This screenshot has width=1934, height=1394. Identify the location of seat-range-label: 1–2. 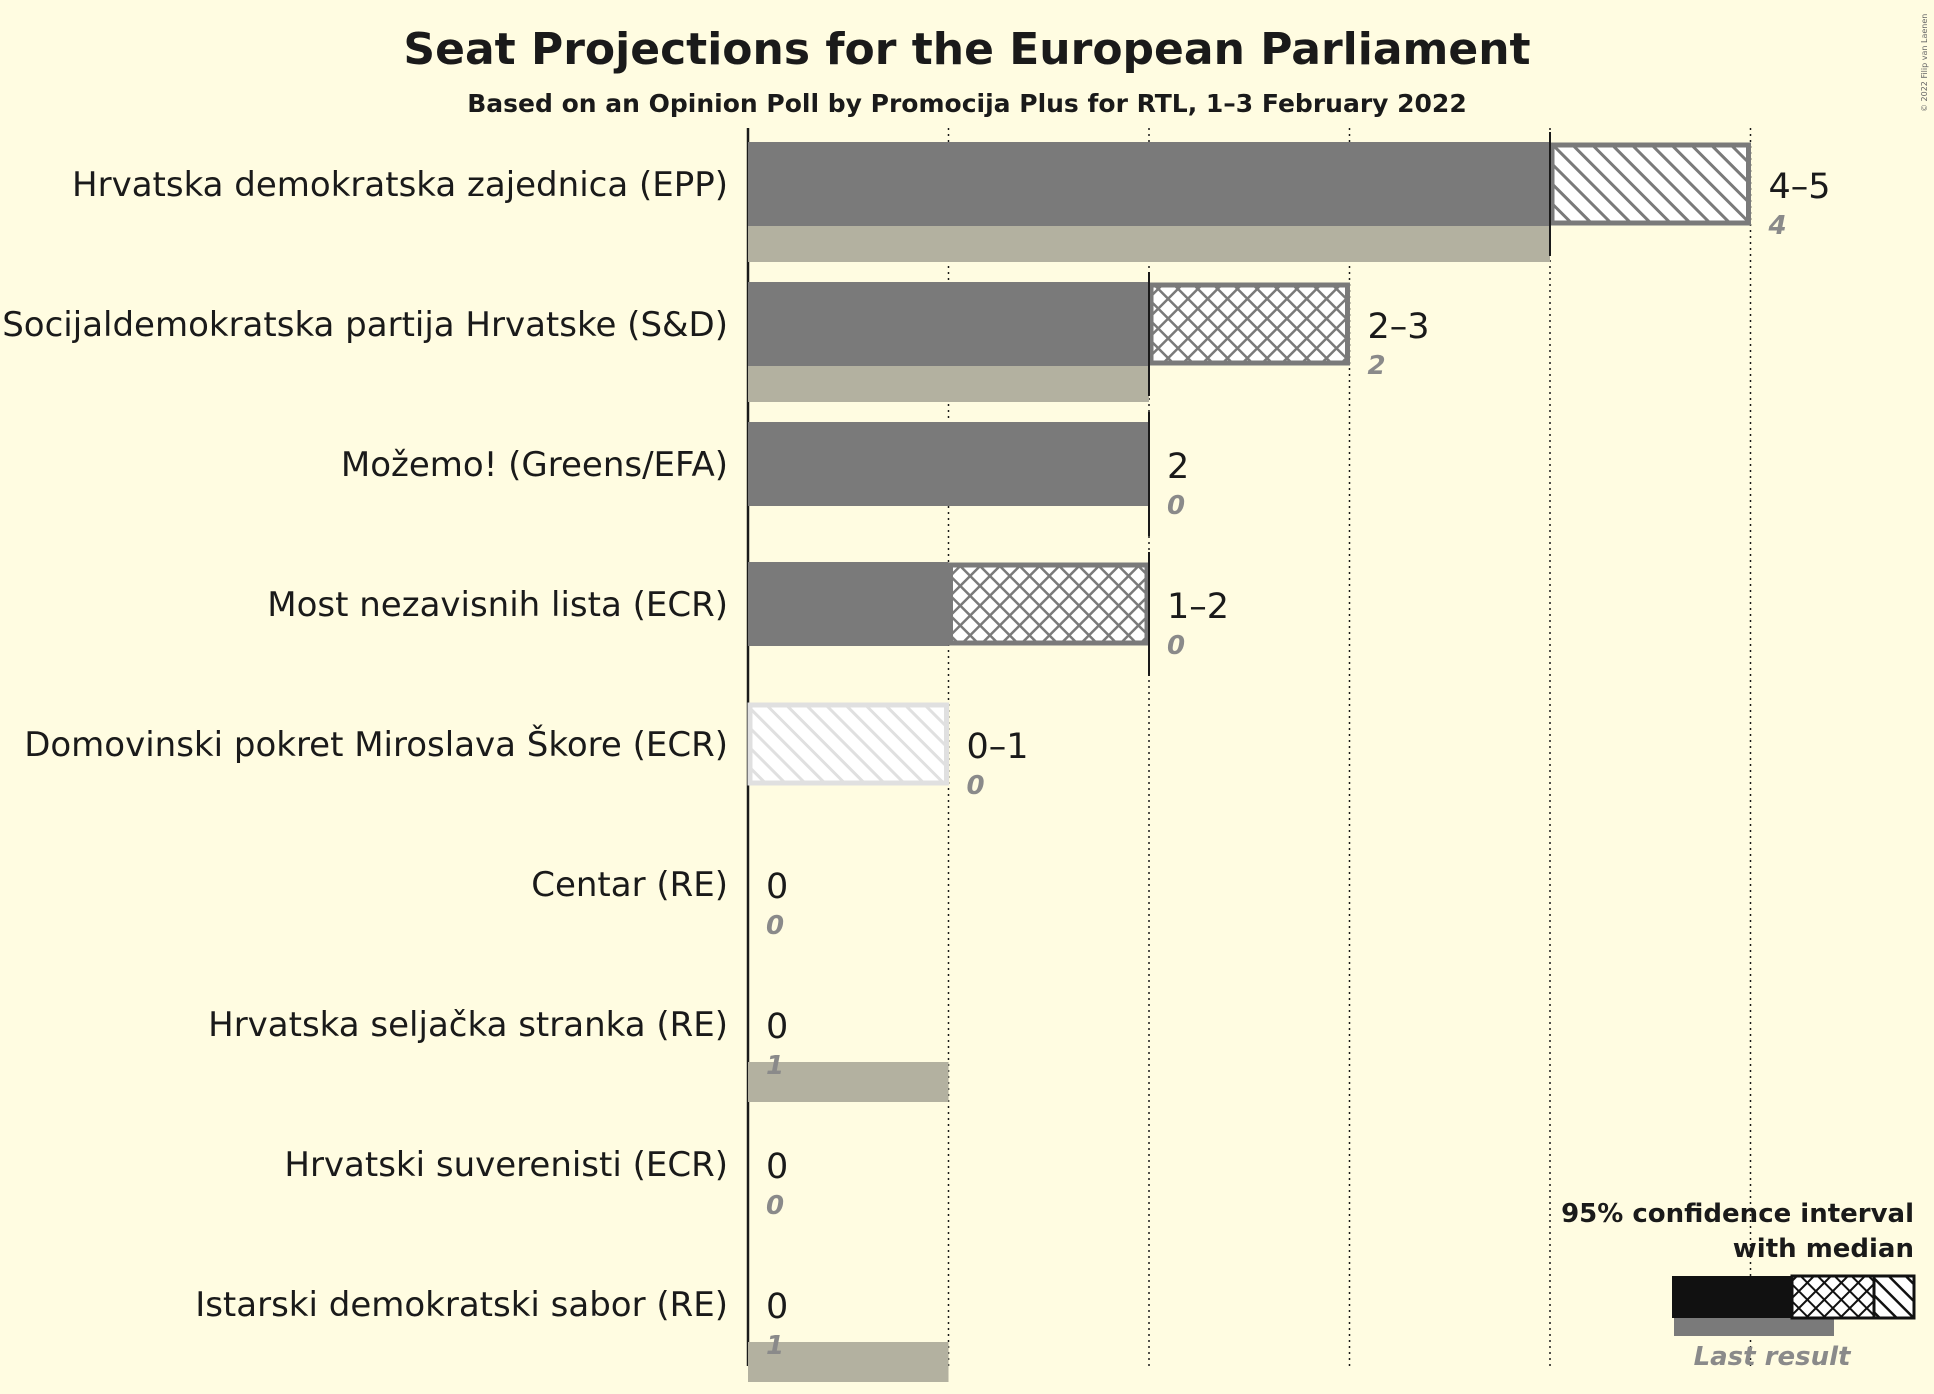
(1198, 607).